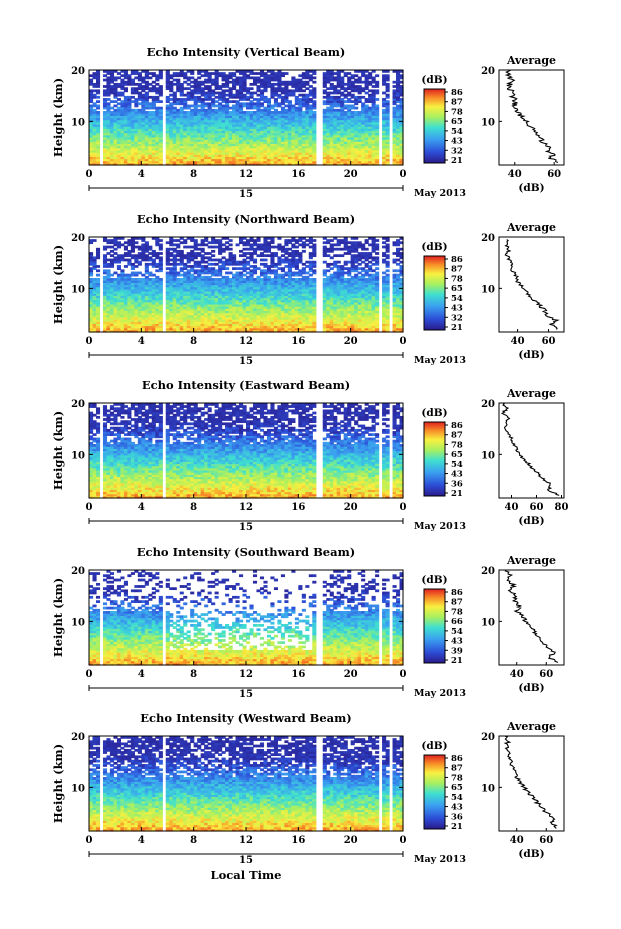 This screenshot has height=929, width=621. What do you see at coordinates (457, 112) in the screenshot?
I see `colorbar-tick-label: 78` at bounding box center [457, 112].